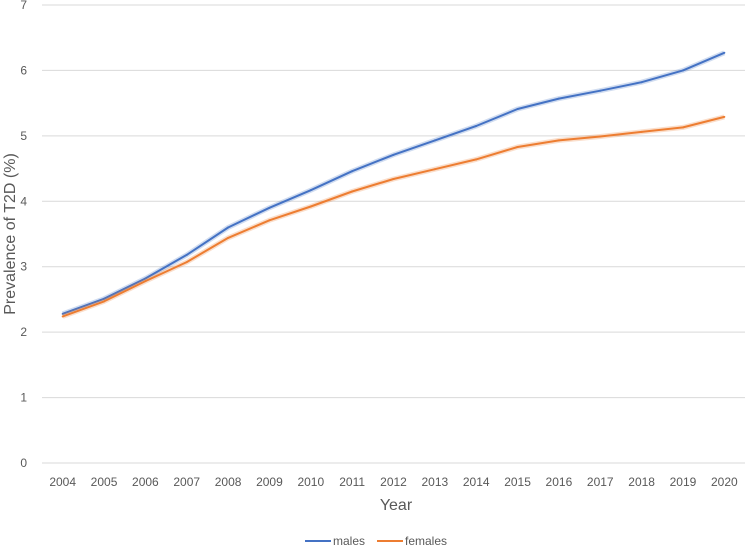 The height and width of the screenshot is (546, 753). I want to click on x-tick-label: 2014, so click(476, 482).